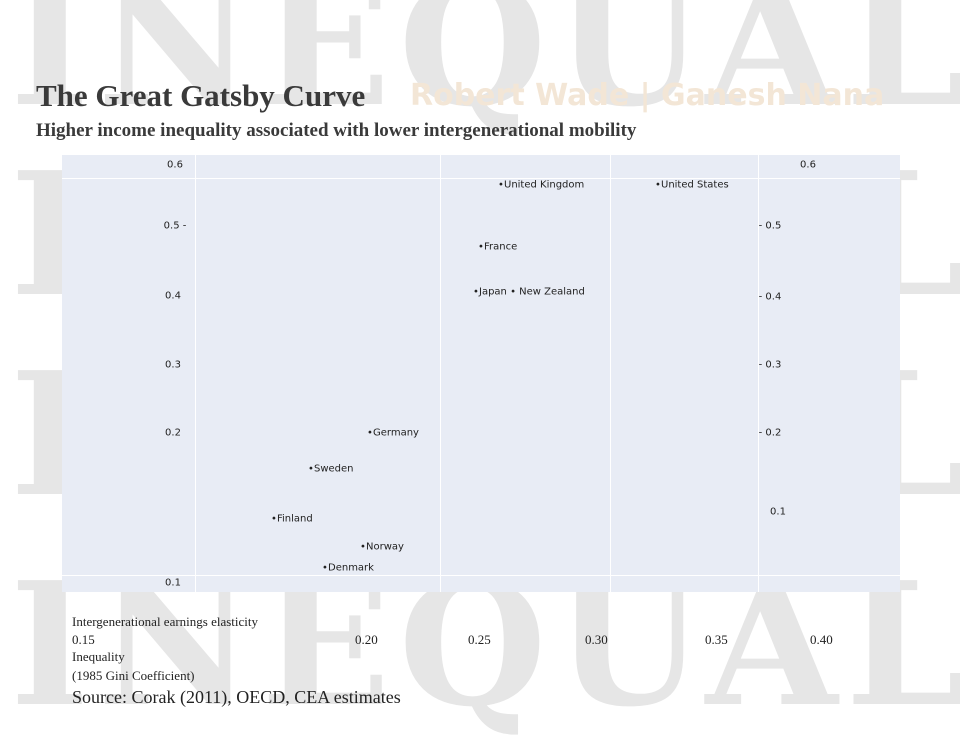  What do you see at coordinates (175, 226) in the screenshot?
I see `left-label: 0.5 -` at bounding box center [175, 226].